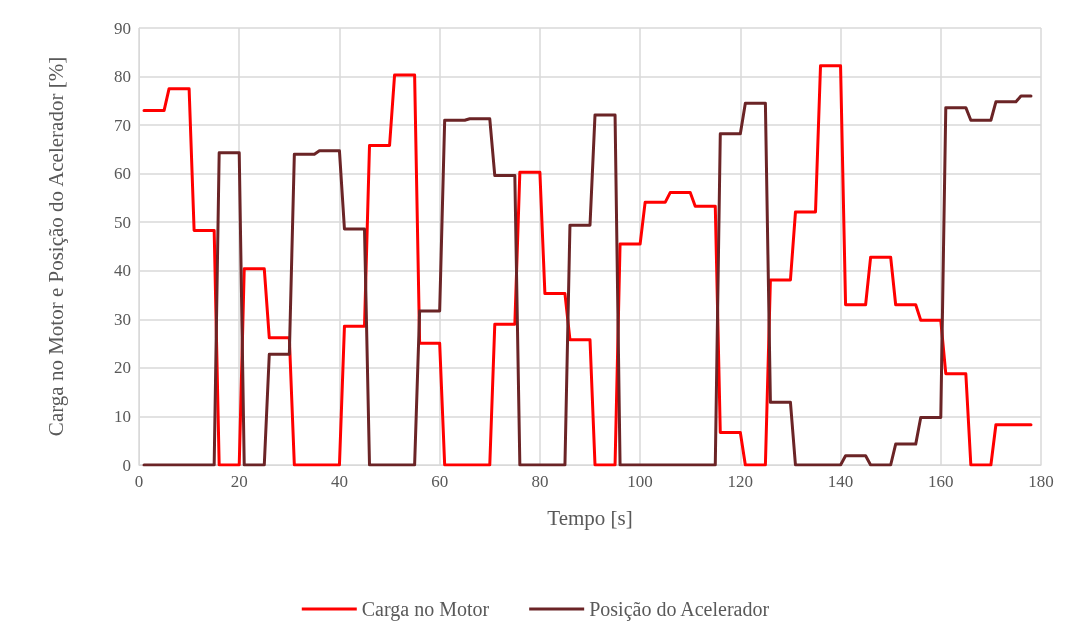 The image size is (1072, 632). I want to click on x-axis-title: Tempo [s], so click(590, 517).